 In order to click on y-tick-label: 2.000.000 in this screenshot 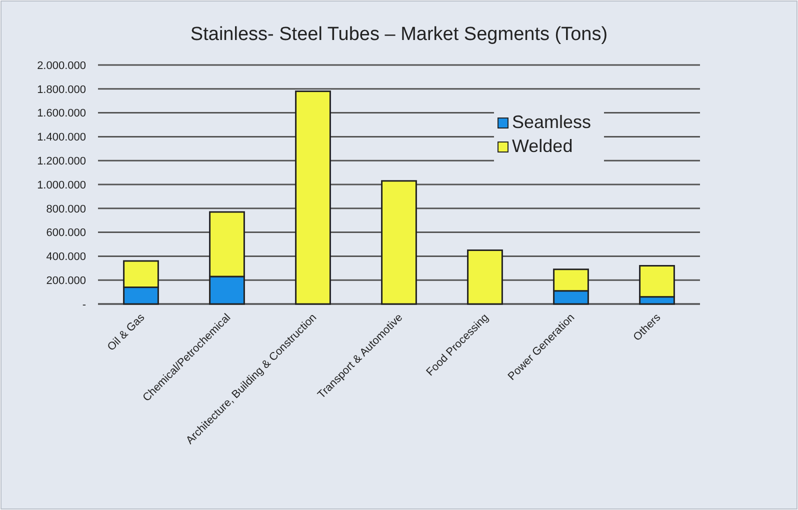, I will do `click(61, 66)`.